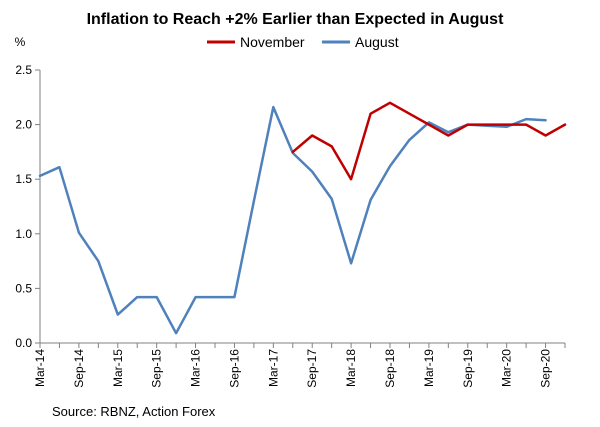 The width and height of the screenshot is (600, 427). What do you see at coordinates (390, 368) in the screenshot?
I see `x-tick-label: Sep-18` at bounding box center [390, 368].